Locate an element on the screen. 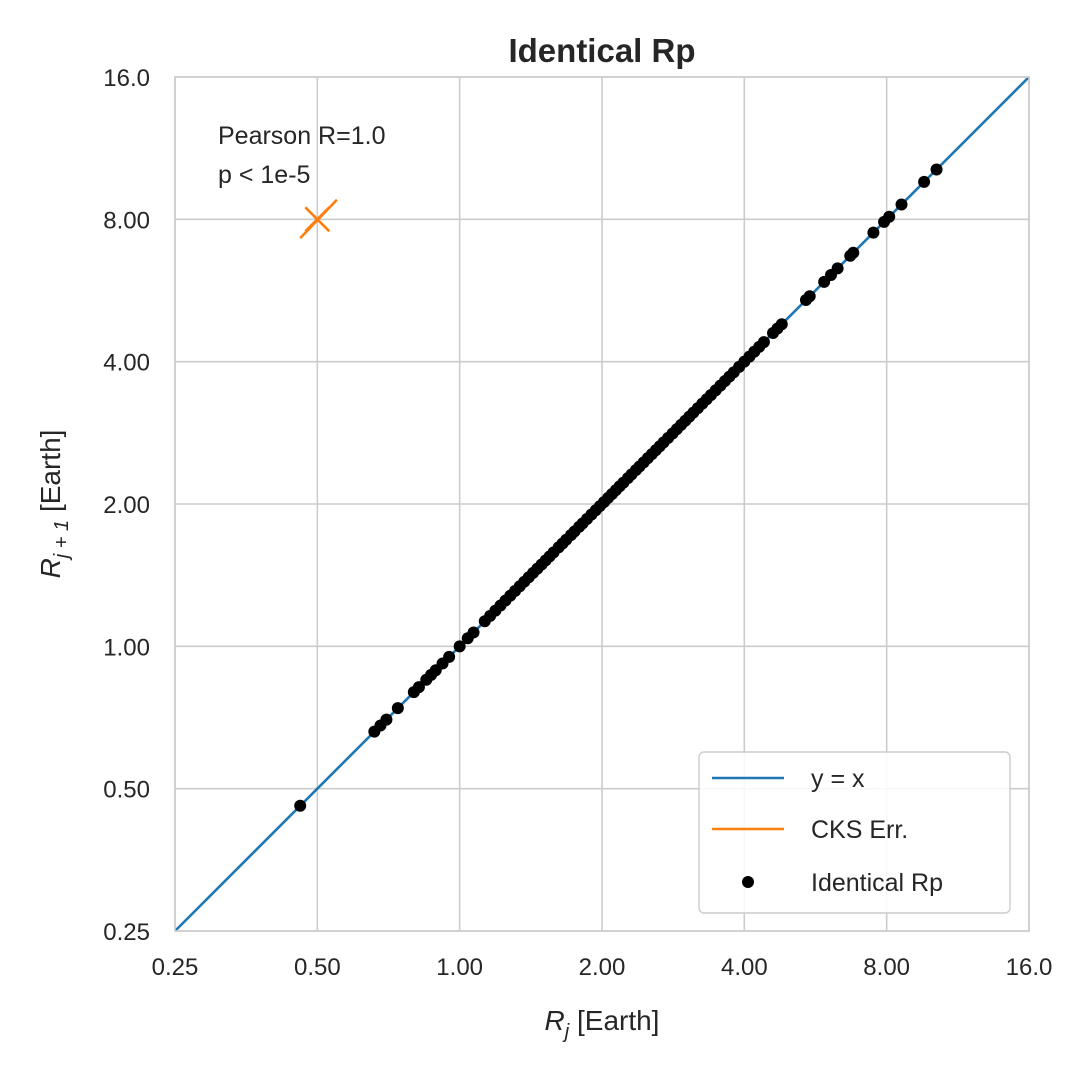  legend-box is located at coordinates (854, 832).